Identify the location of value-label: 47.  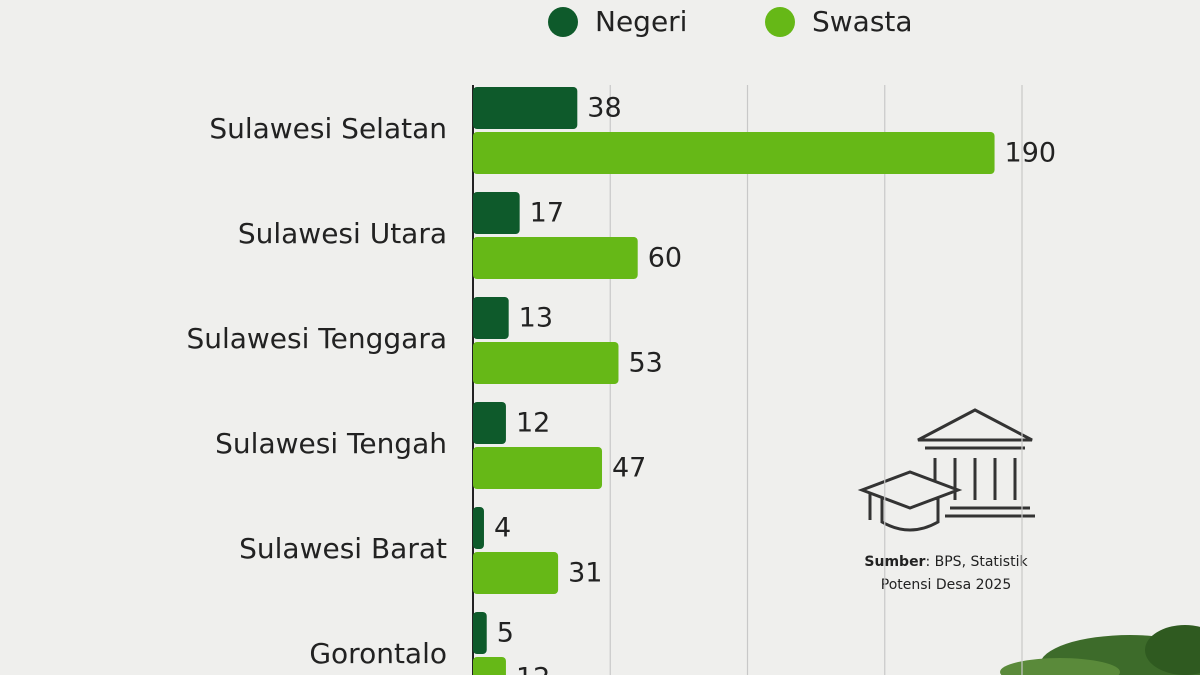
(629, 468).